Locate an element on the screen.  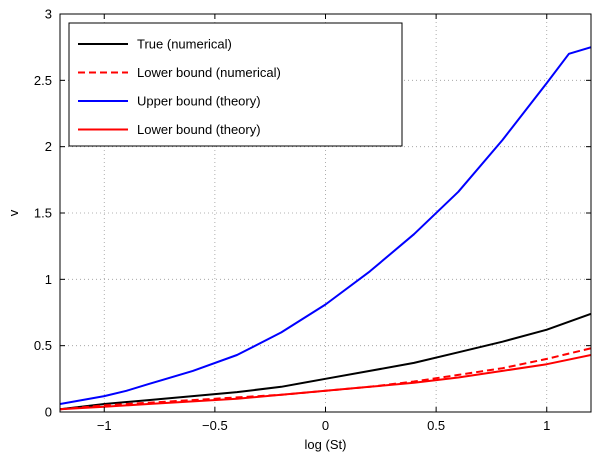
legend-label: Upper bound (theory) is located at coordinates (199, 101).